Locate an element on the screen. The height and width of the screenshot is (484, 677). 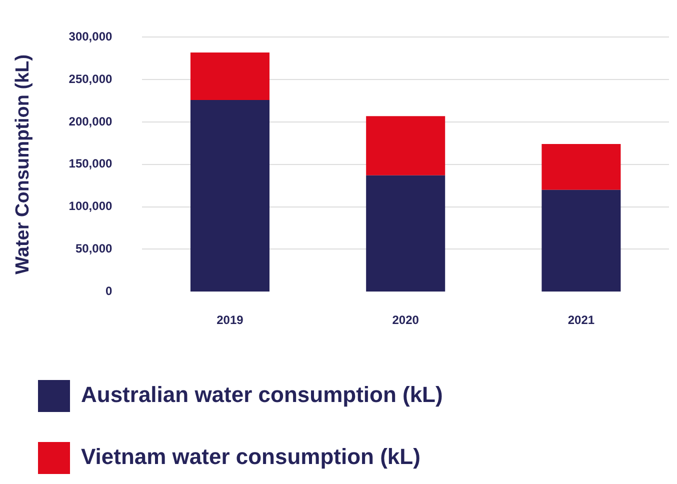
x-tick-label: 2020 is located at coordinates (406, 320).